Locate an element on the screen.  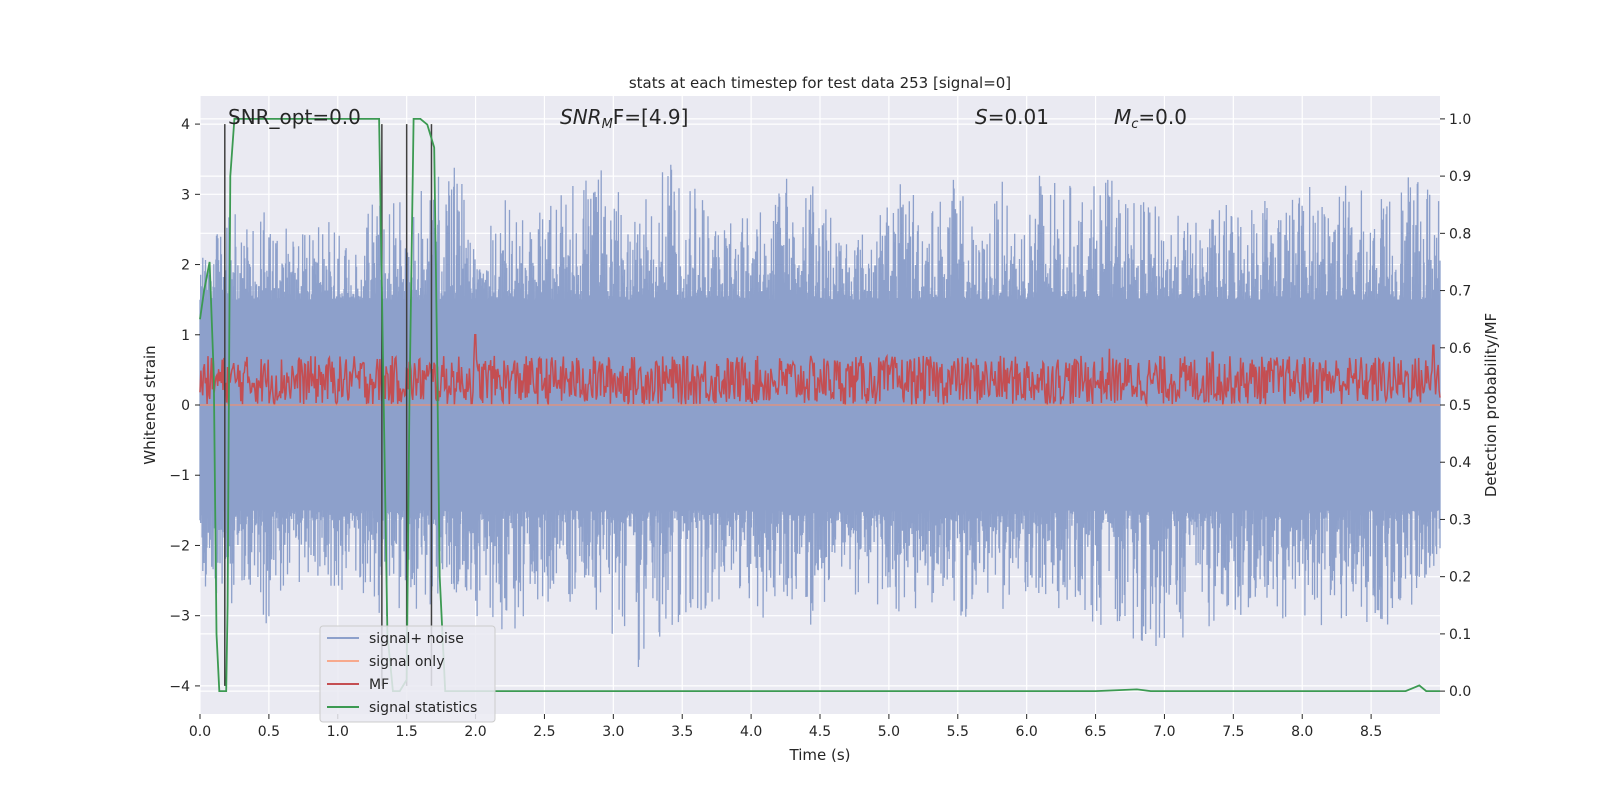
y-left-tick-label-0: 4 is located at coordinates (185, 125).